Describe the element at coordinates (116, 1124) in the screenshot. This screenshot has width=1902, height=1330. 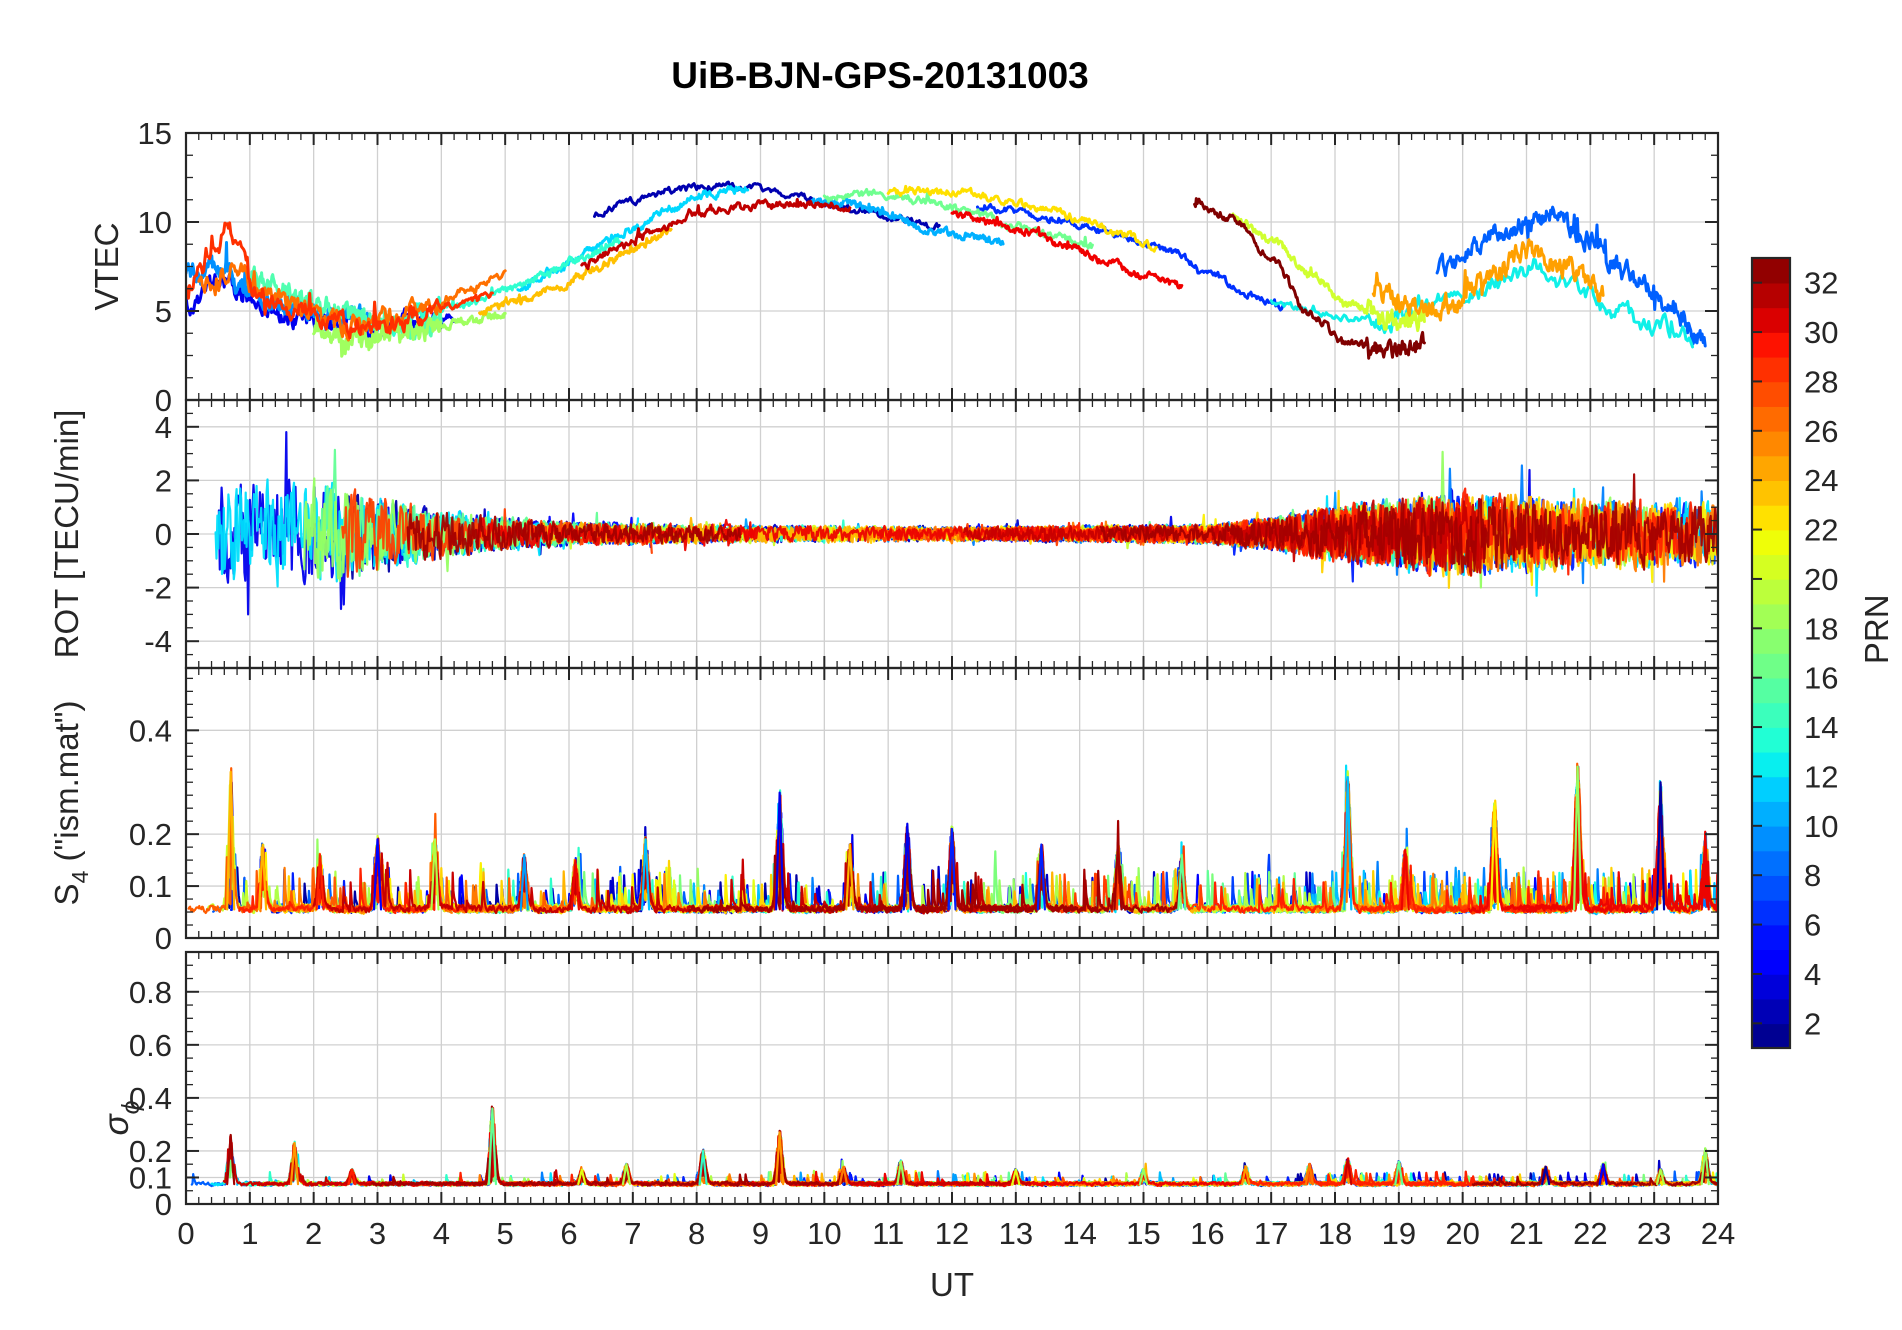
I see `ylabel-sigma-base: σ` at that location.